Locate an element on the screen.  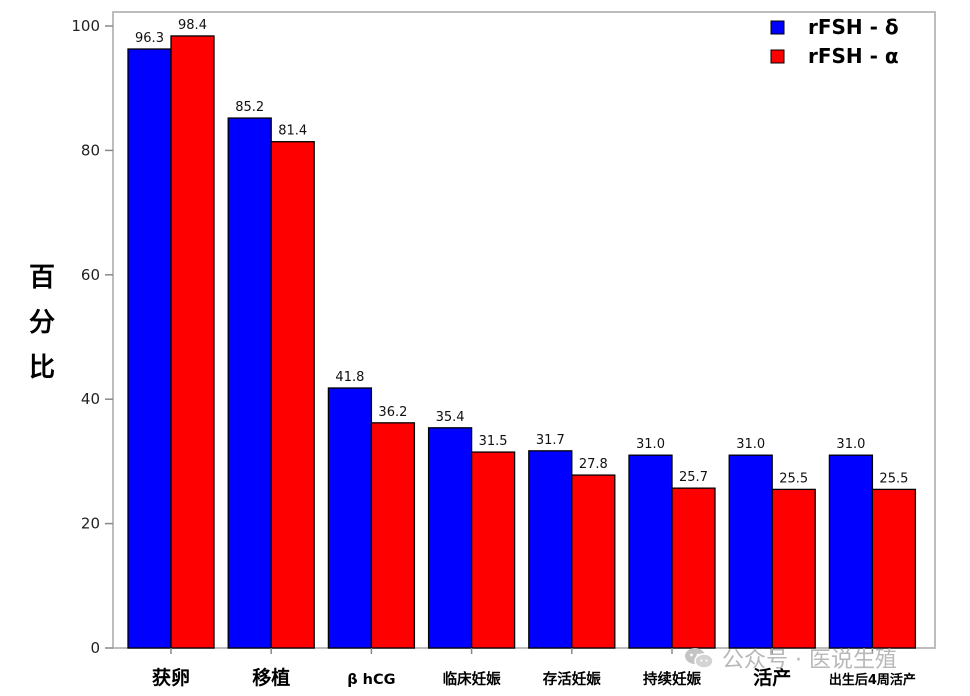
y-tick-label: 60 is located at coordinates (90, 275).